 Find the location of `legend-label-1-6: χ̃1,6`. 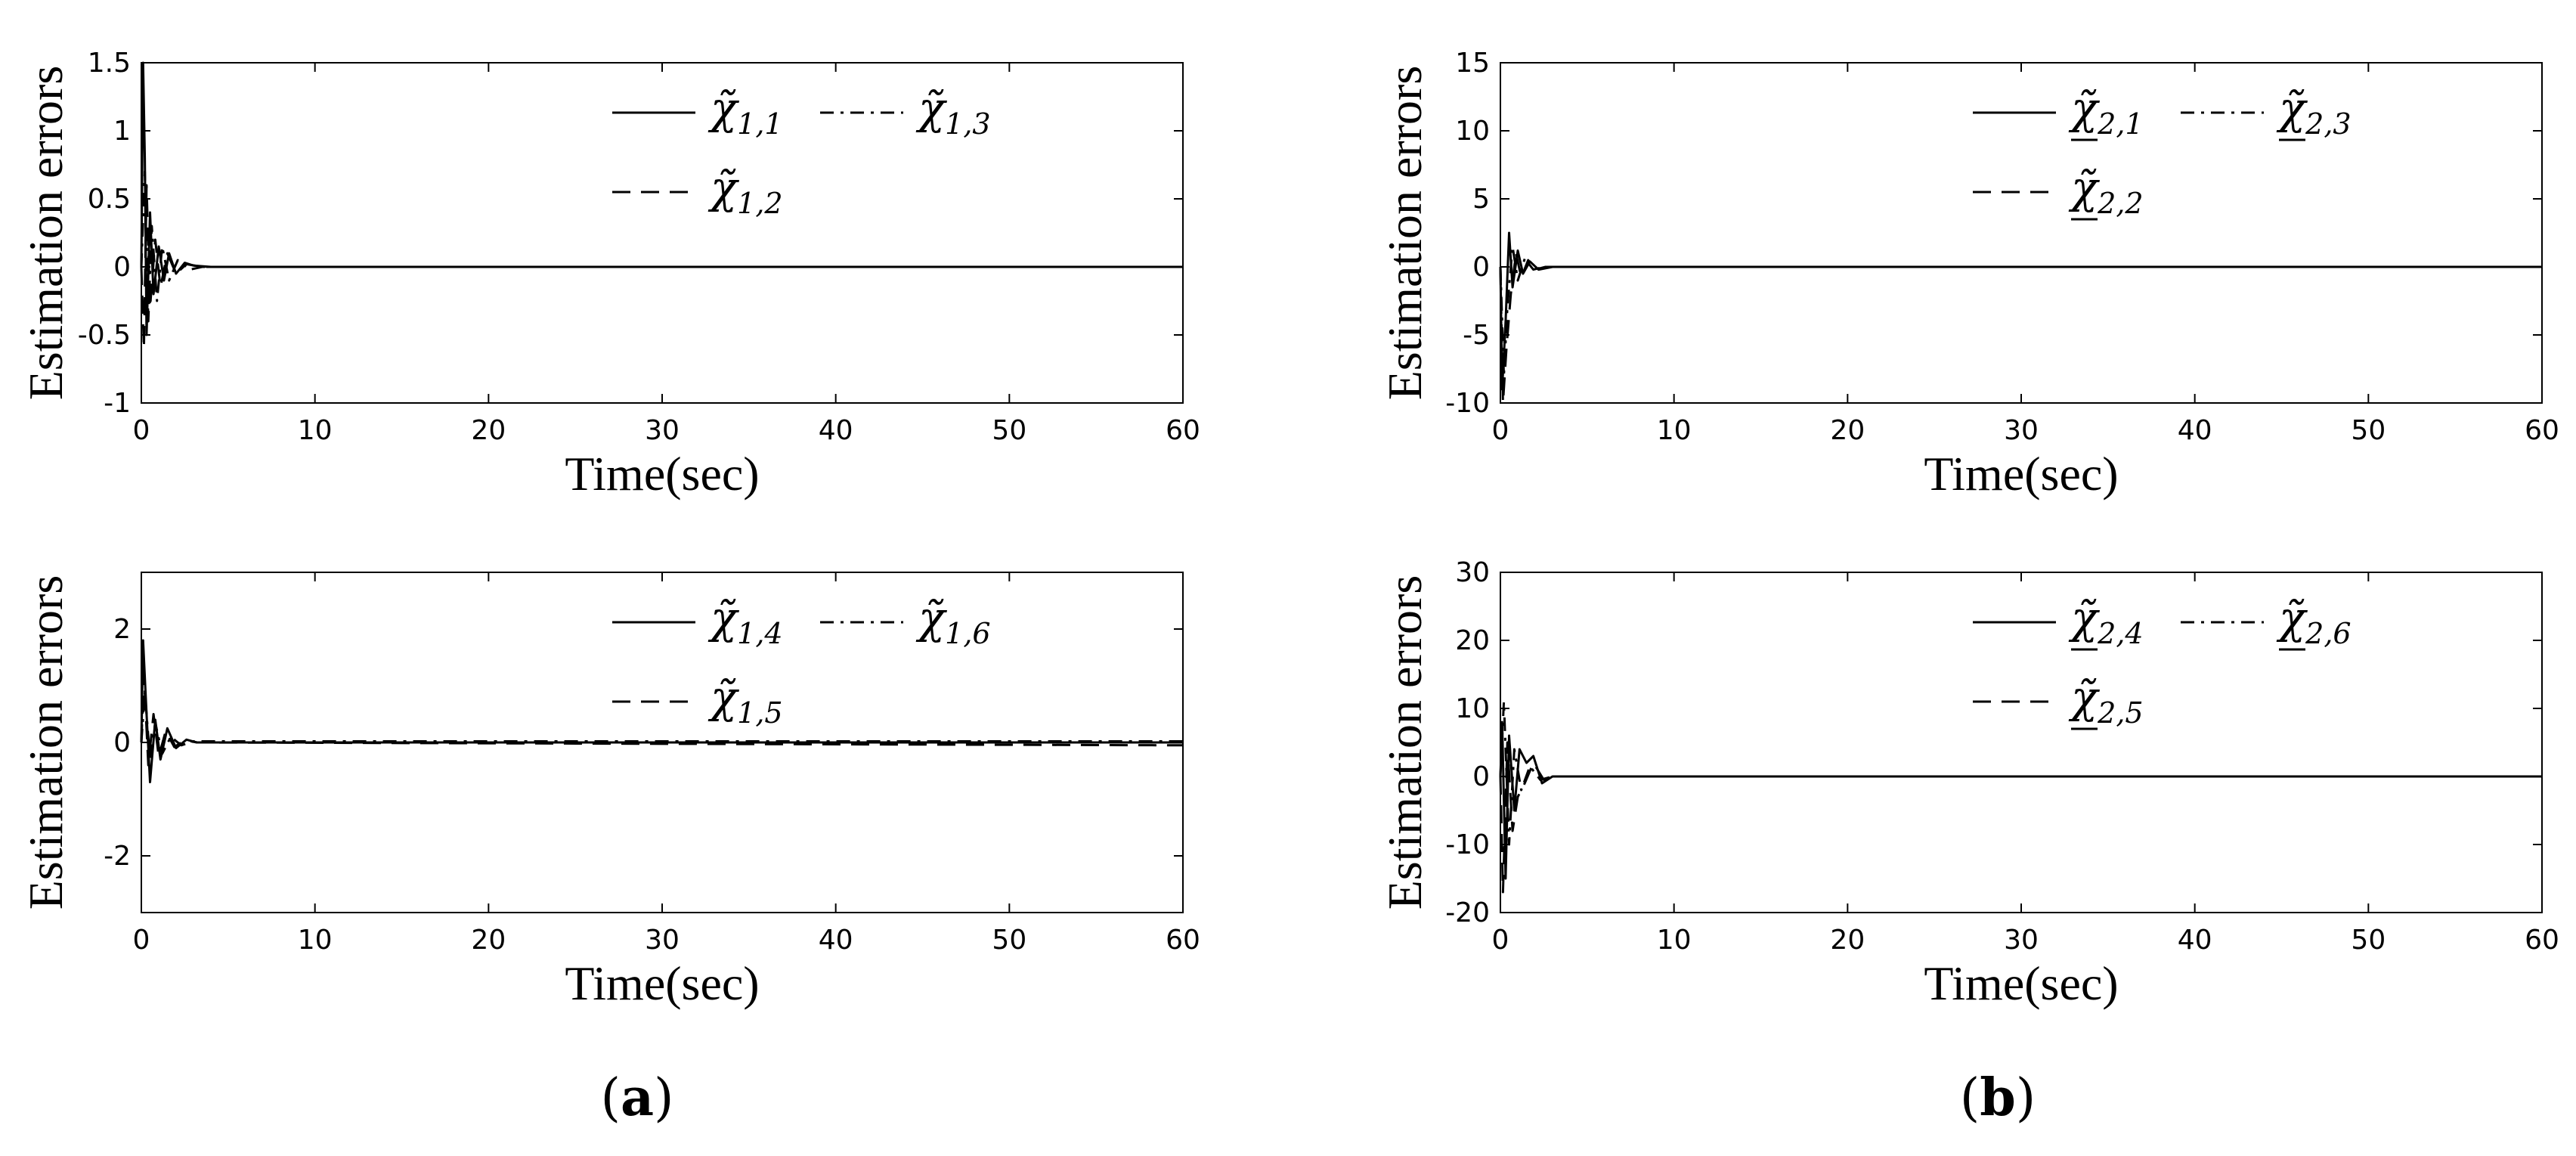

legend-label-1-6: χ̃1,6 is located at coordinates (953, 621).